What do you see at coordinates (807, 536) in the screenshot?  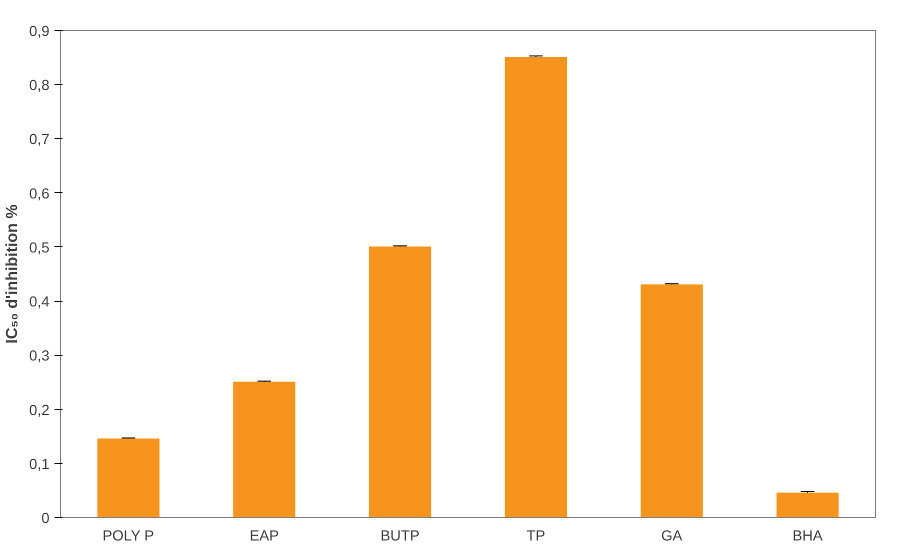 I see `x-tick-label: BHA` at bounding box center [807, 536].